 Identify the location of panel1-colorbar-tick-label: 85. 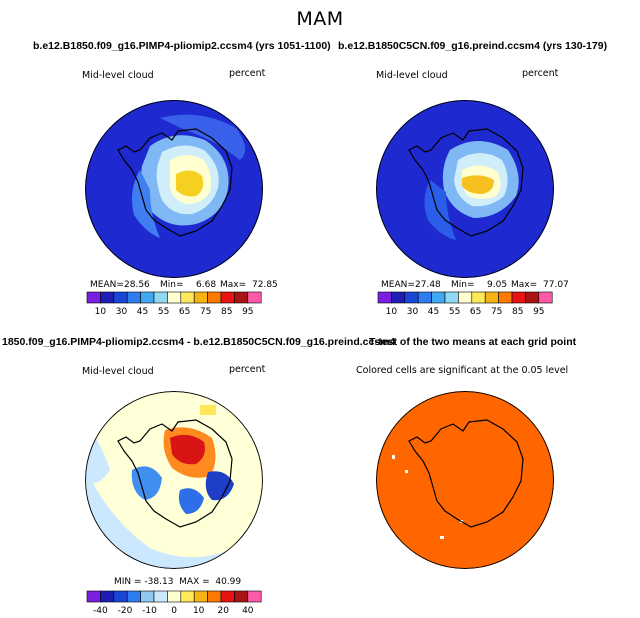
(226, 312).